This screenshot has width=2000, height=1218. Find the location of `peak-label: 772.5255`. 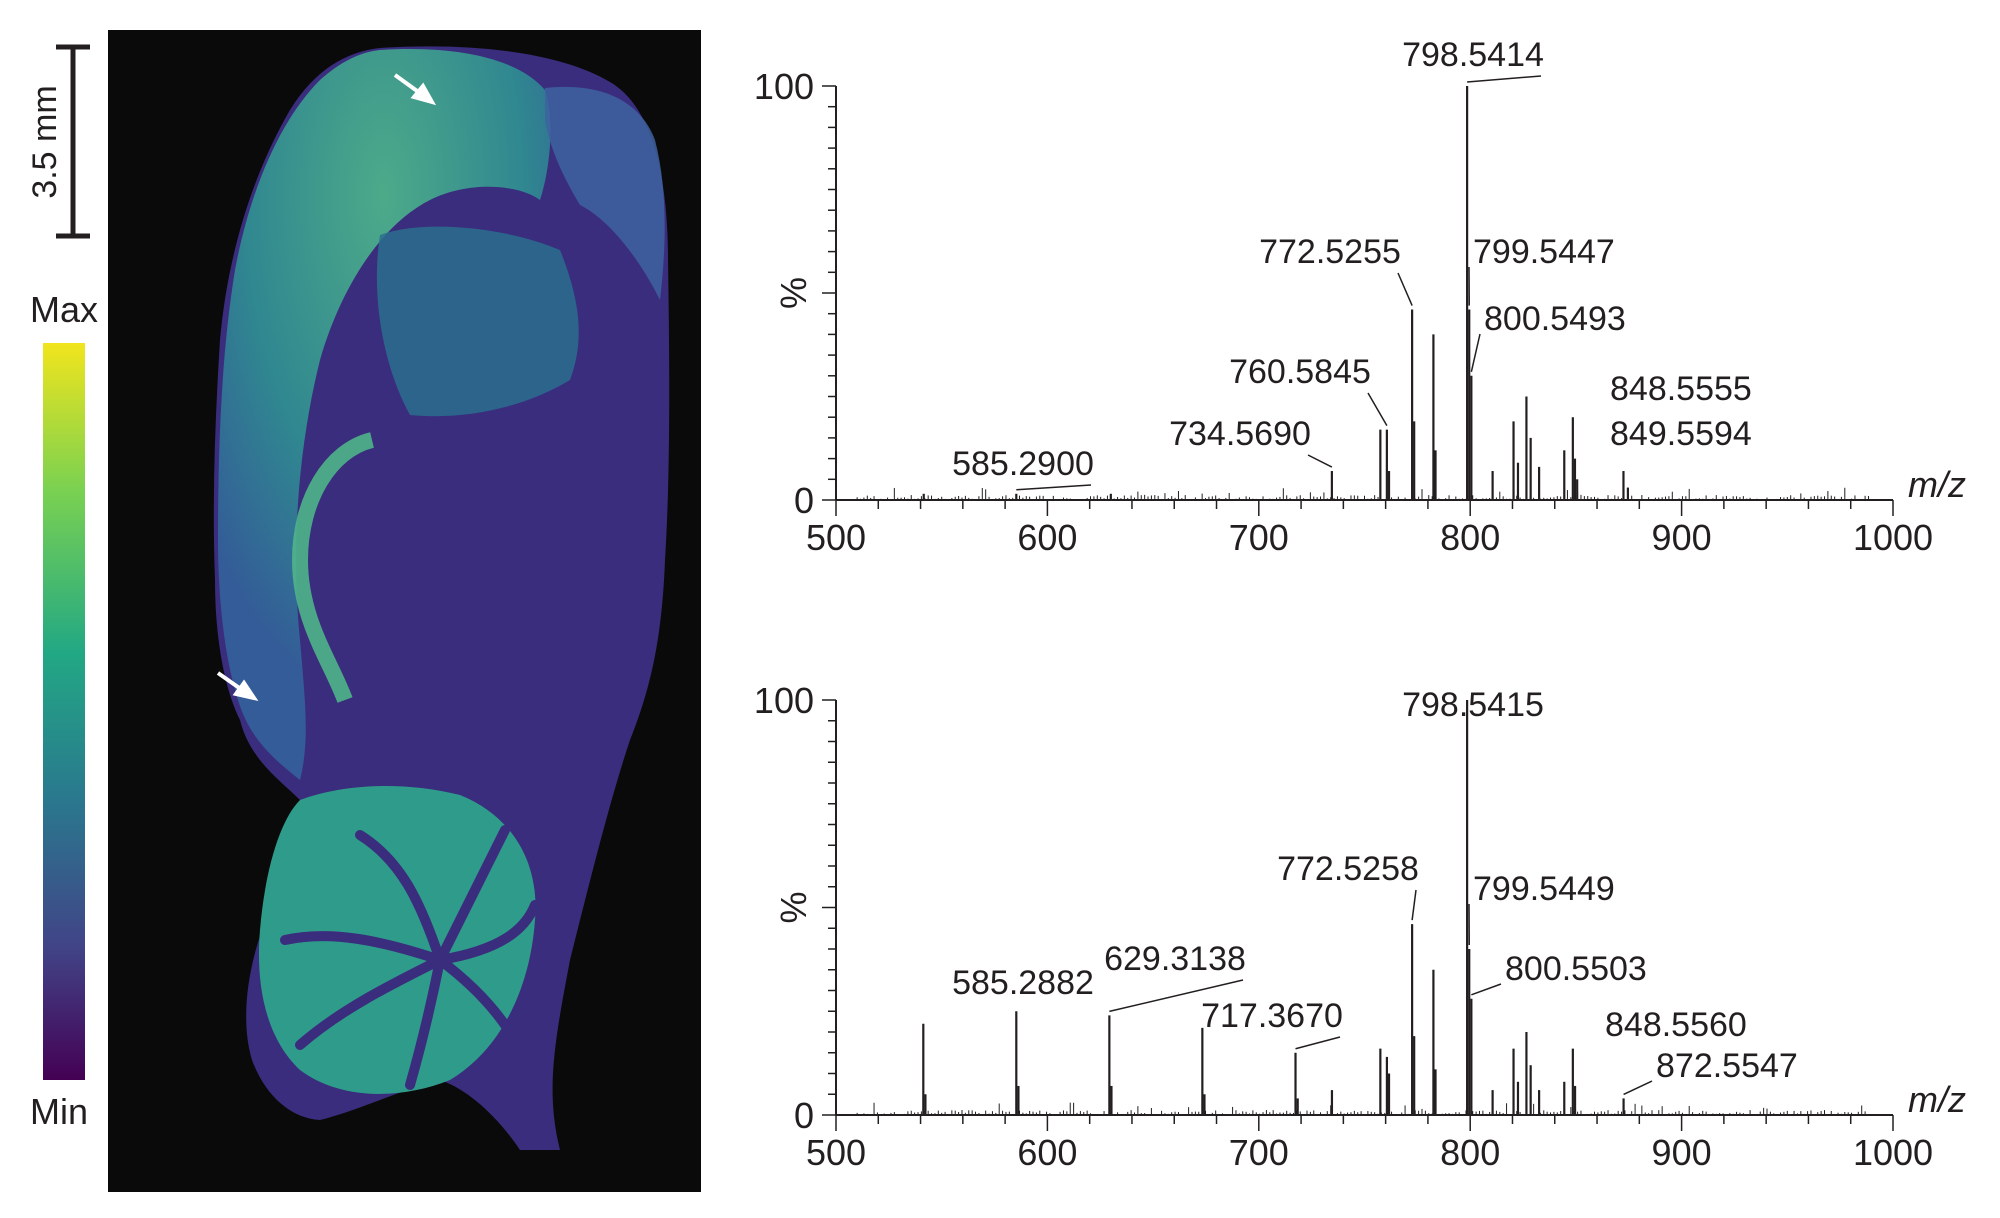

peak-label: 772.5255 is located at coordinates (1330, 252).